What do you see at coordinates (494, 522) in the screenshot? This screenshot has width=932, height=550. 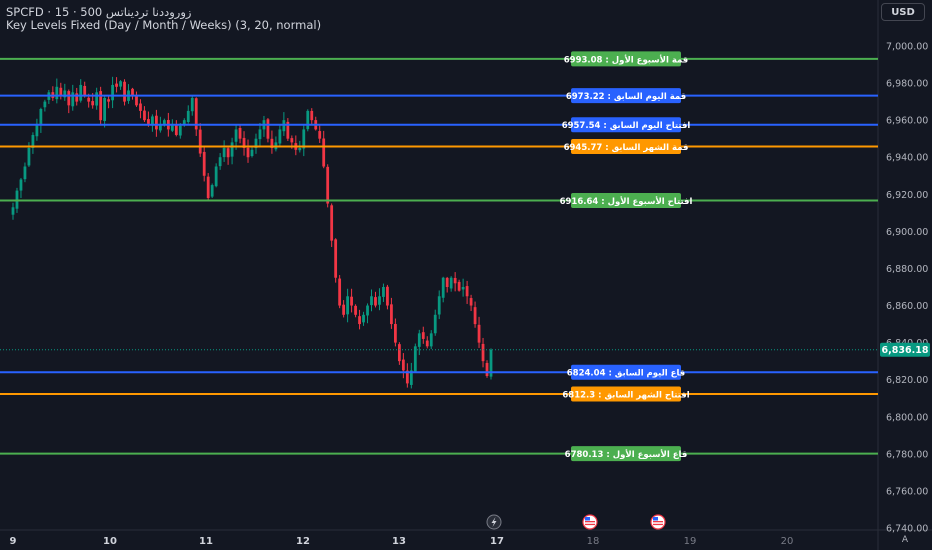 I see `lightning-icon` at bounding box center [494, 522].